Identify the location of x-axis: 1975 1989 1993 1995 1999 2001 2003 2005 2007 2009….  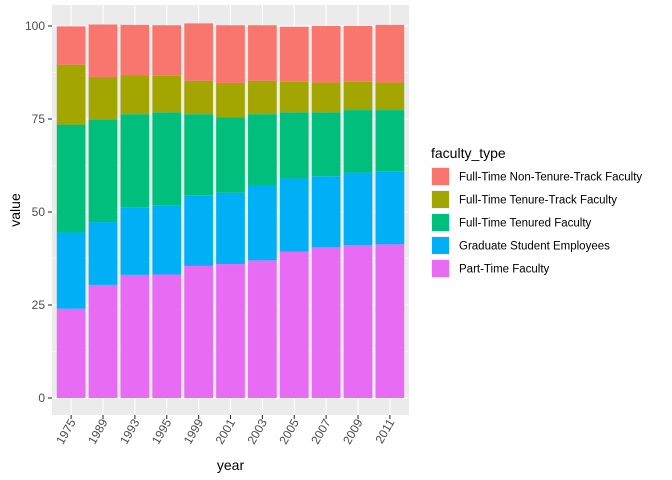
(225, 431).